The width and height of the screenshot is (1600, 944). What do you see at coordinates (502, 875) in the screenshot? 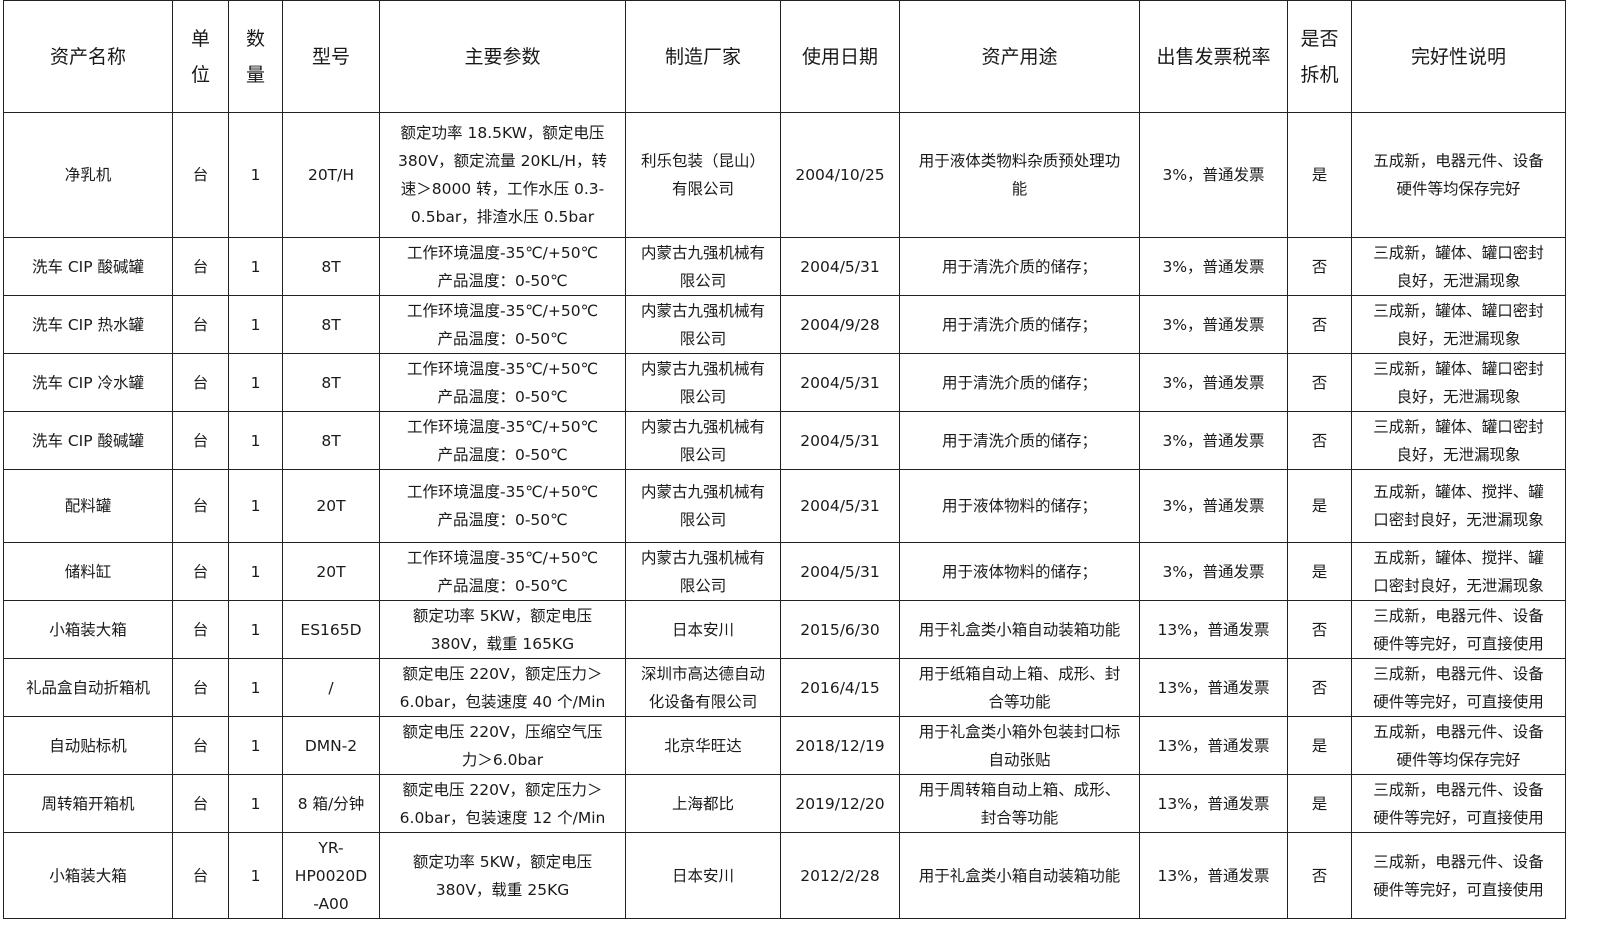
I see `cell-main-params: 额定功率 5KW，额定电压 380V，载重 25KG` at bounding box center [502, 875].